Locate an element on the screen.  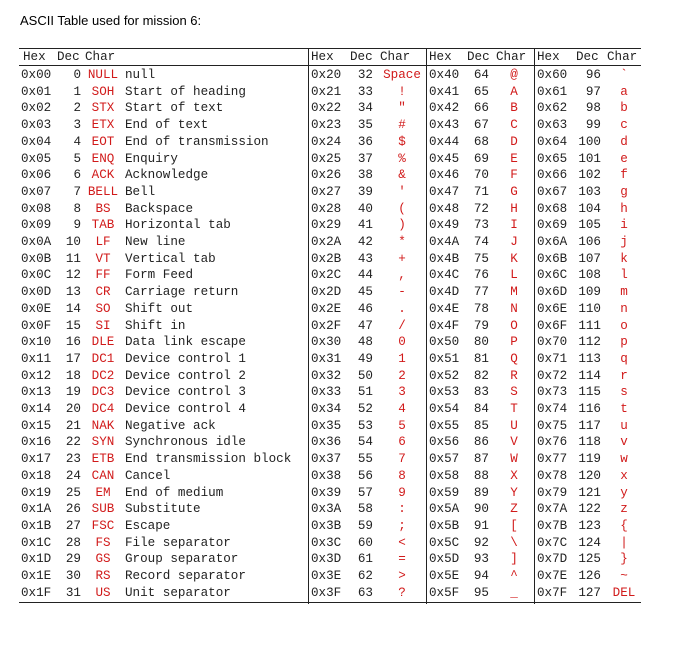
group4-dec-cell: 121 is located at coordinates (589, 492).